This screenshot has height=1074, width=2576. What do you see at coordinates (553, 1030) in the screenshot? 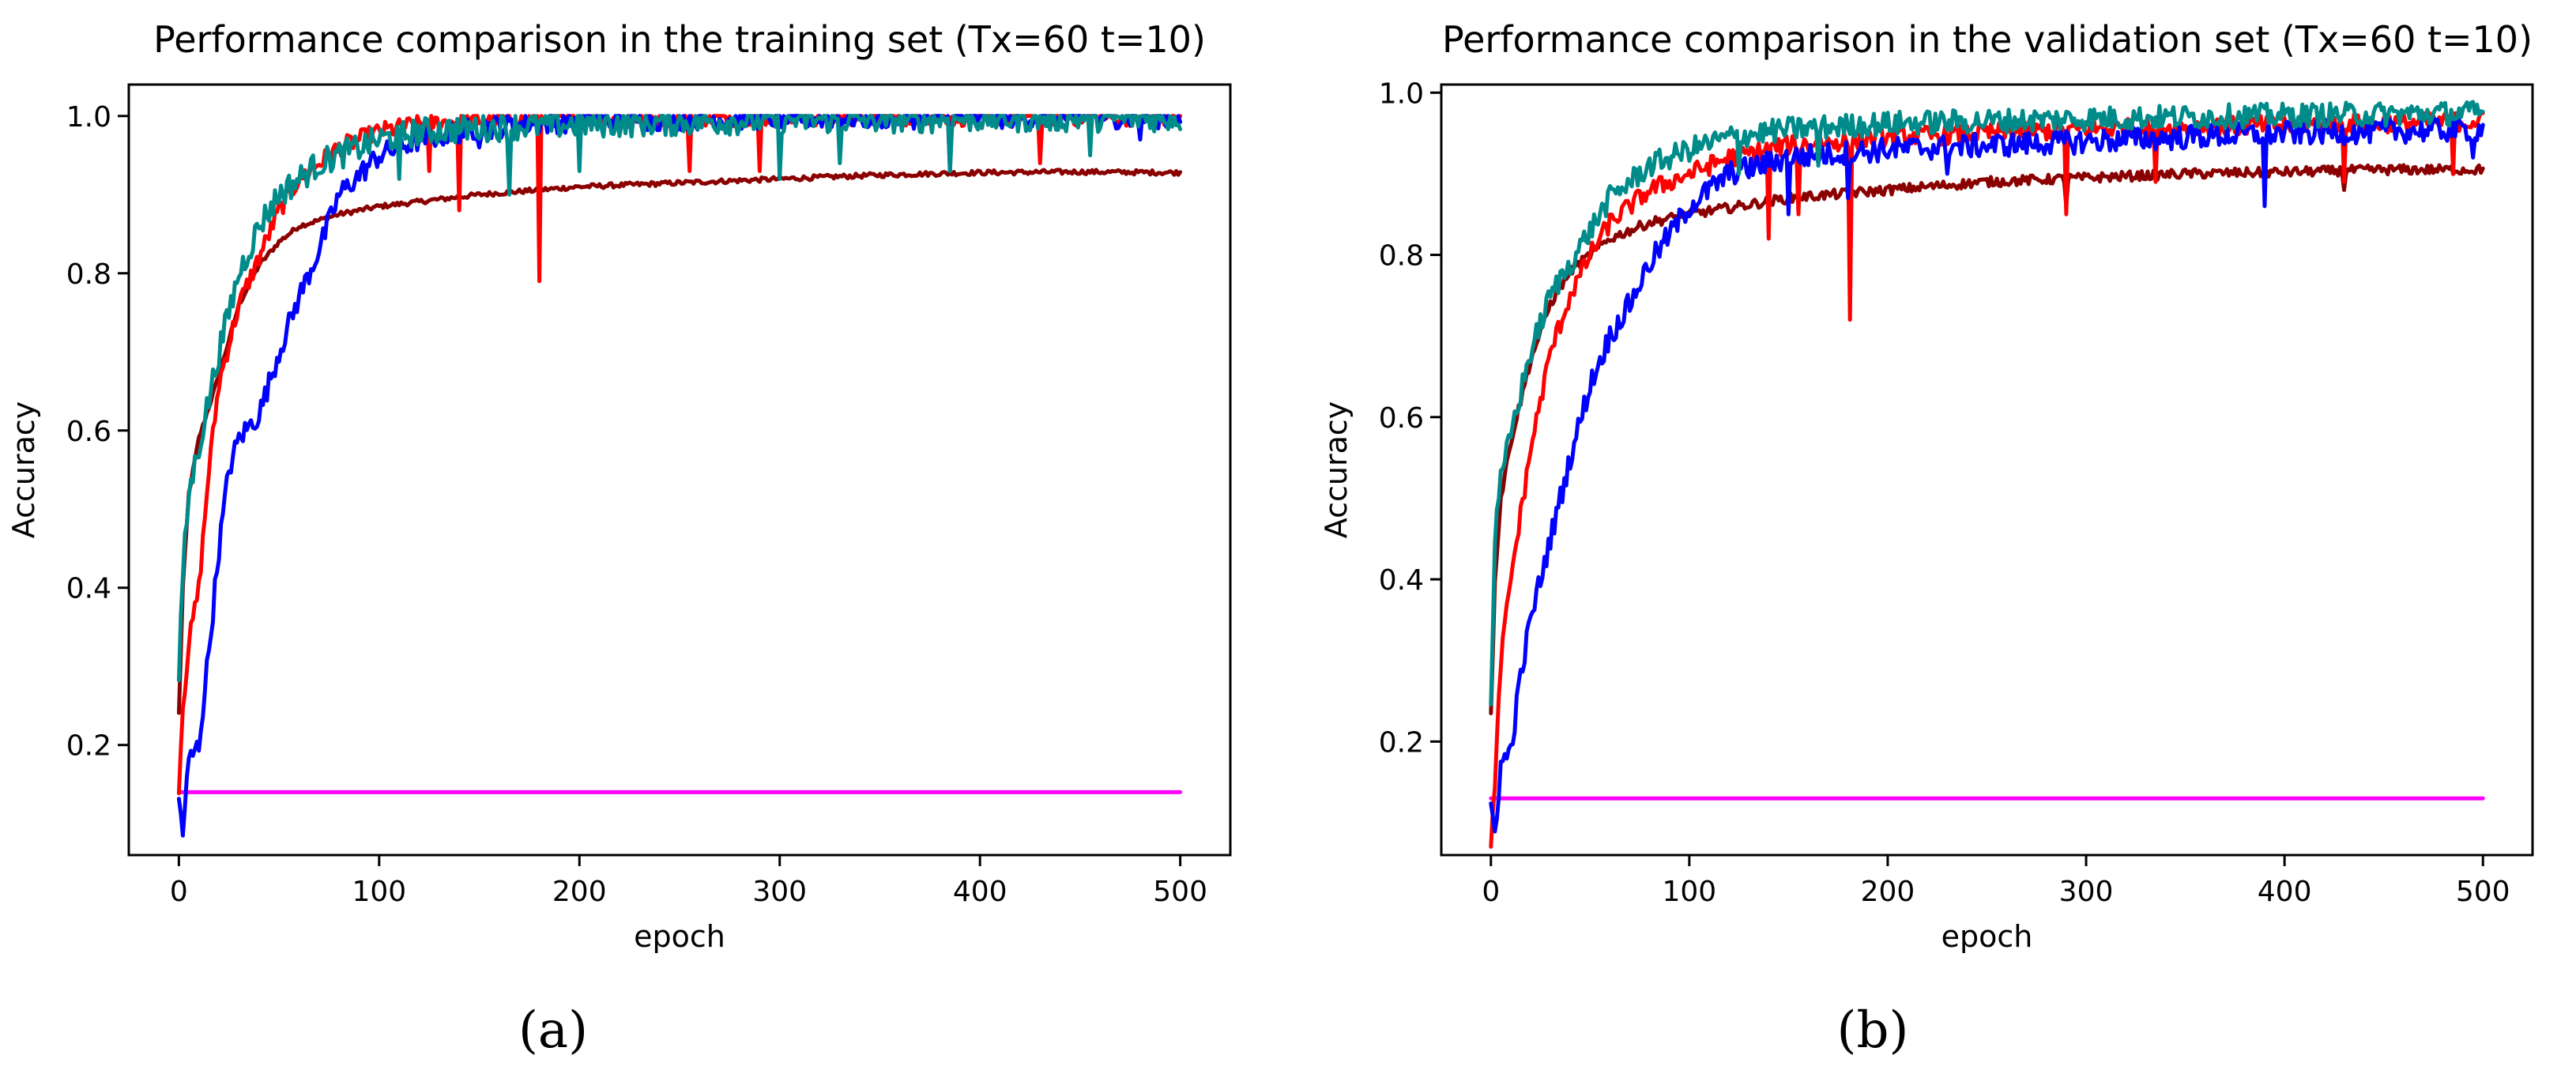
I see `panel-label: (a)` at bounding box center [553, 1030].